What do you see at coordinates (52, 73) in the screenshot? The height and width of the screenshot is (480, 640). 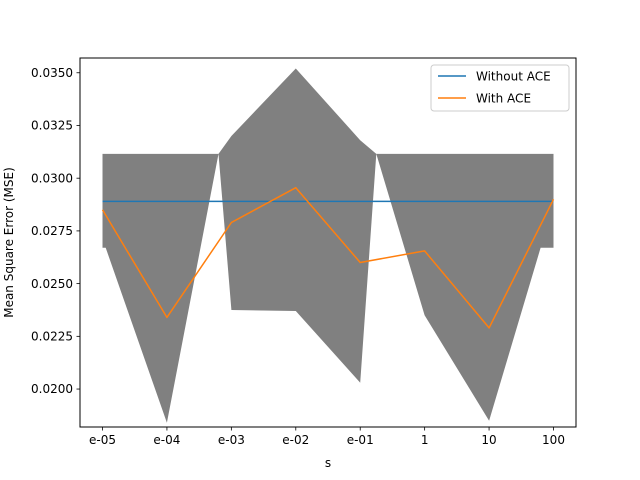 I see `y-tick-label: 0.0350` at bounding box center [52, 73].